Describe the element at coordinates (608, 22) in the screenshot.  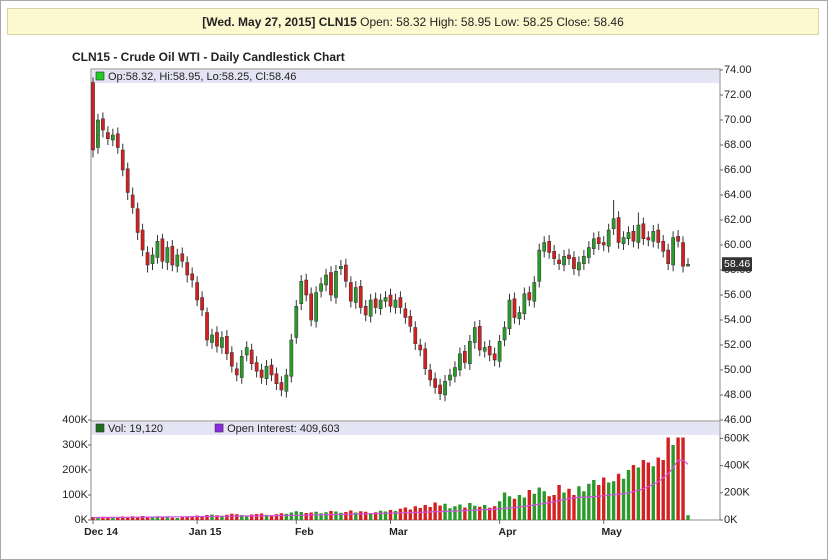
I see `close-value: 58.46` at that location.